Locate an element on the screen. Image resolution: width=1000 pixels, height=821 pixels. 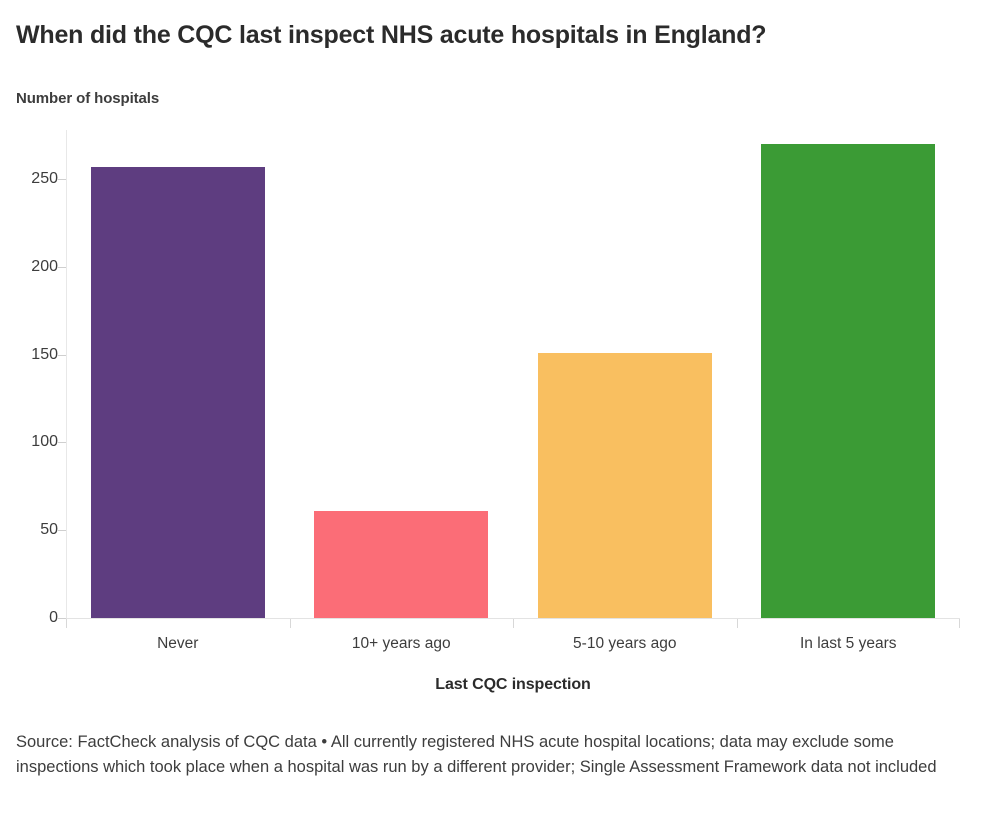
y-axis-title: Number of hospitals is located at coordinates (88, 98).